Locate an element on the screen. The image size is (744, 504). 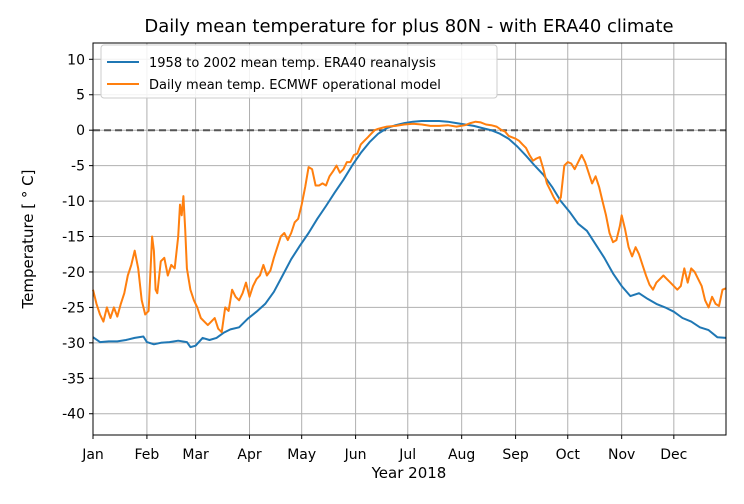
x-tick-label: Apr is located at coordinates (249, 455).